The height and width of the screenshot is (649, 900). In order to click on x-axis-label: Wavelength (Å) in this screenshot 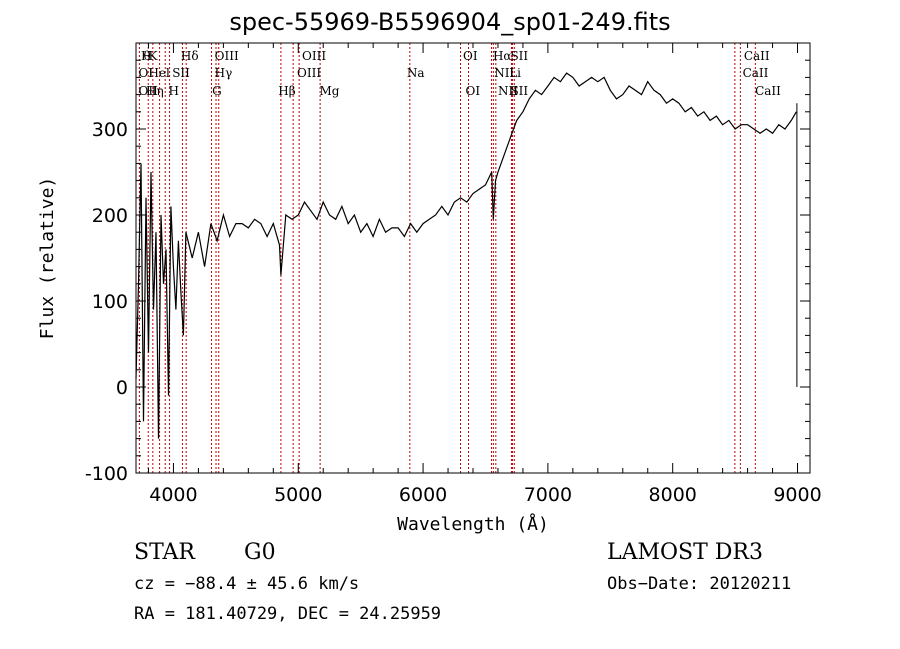, I will do `click(473, 524)`.